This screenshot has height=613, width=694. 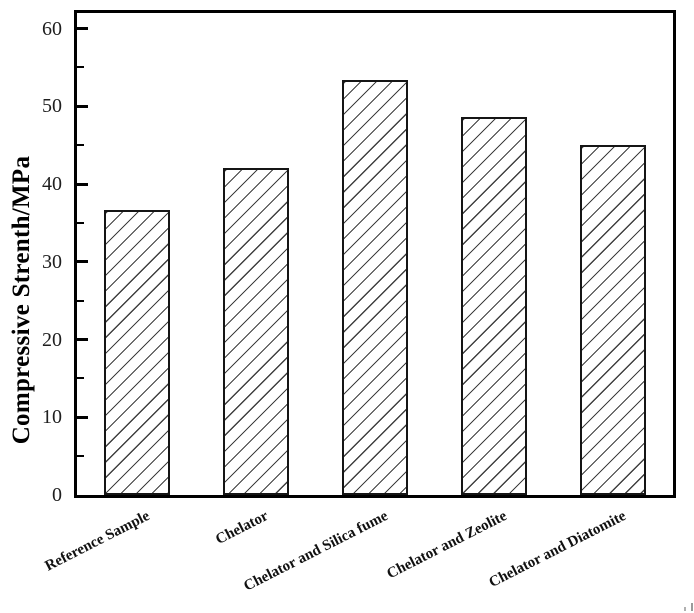 I want to click on corner-artifact, so click(x=688, y=607).